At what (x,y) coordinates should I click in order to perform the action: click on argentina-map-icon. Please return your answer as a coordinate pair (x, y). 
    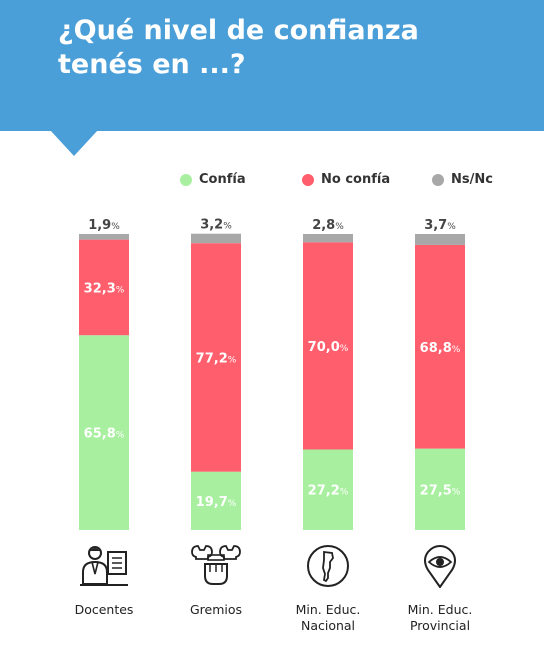
    Looking at the image, I should click on (328, 566).